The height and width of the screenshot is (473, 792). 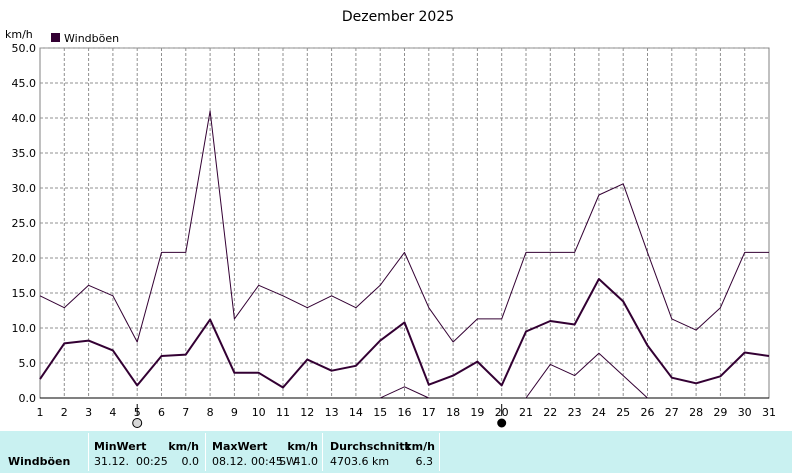 I want to click on stats-avg-cell: Durchschnitt km/h 4703.6 km 6.3, so click(x=381, y=452).